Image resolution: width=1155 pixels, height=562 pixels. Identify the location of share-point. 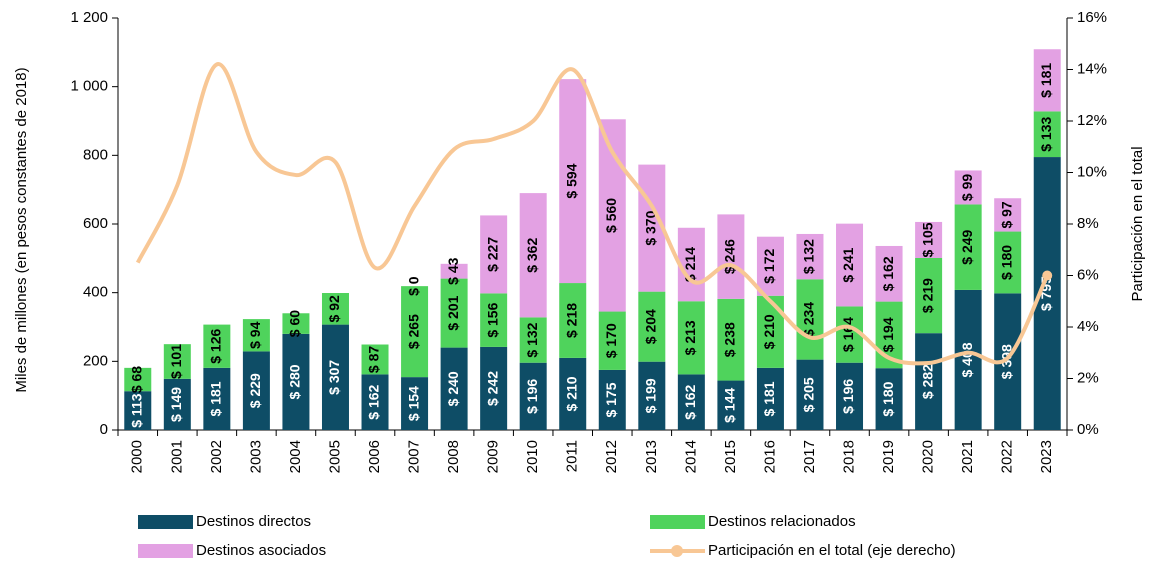
(1047, 275).